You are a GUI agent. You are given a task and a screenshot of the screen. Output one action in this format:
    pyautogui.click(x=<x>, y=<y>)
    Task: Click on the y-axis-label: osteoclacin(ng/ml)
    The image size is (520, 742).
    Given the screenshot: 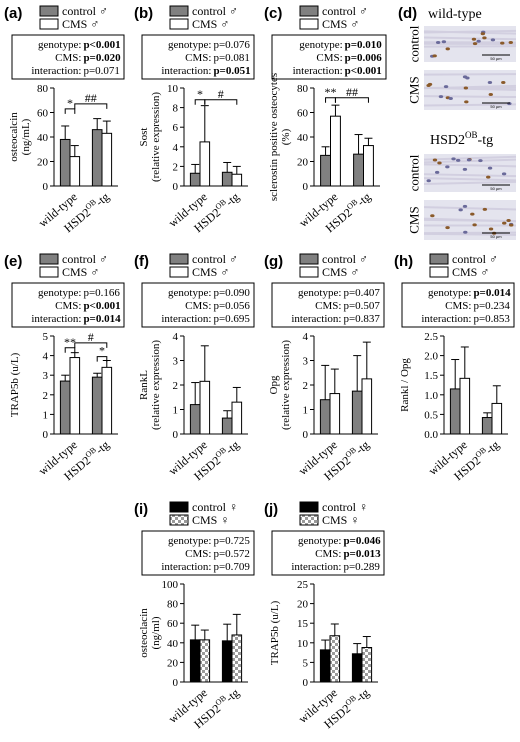 What is the action you would take?
    pyautogui.click(x=150, y=633)
    